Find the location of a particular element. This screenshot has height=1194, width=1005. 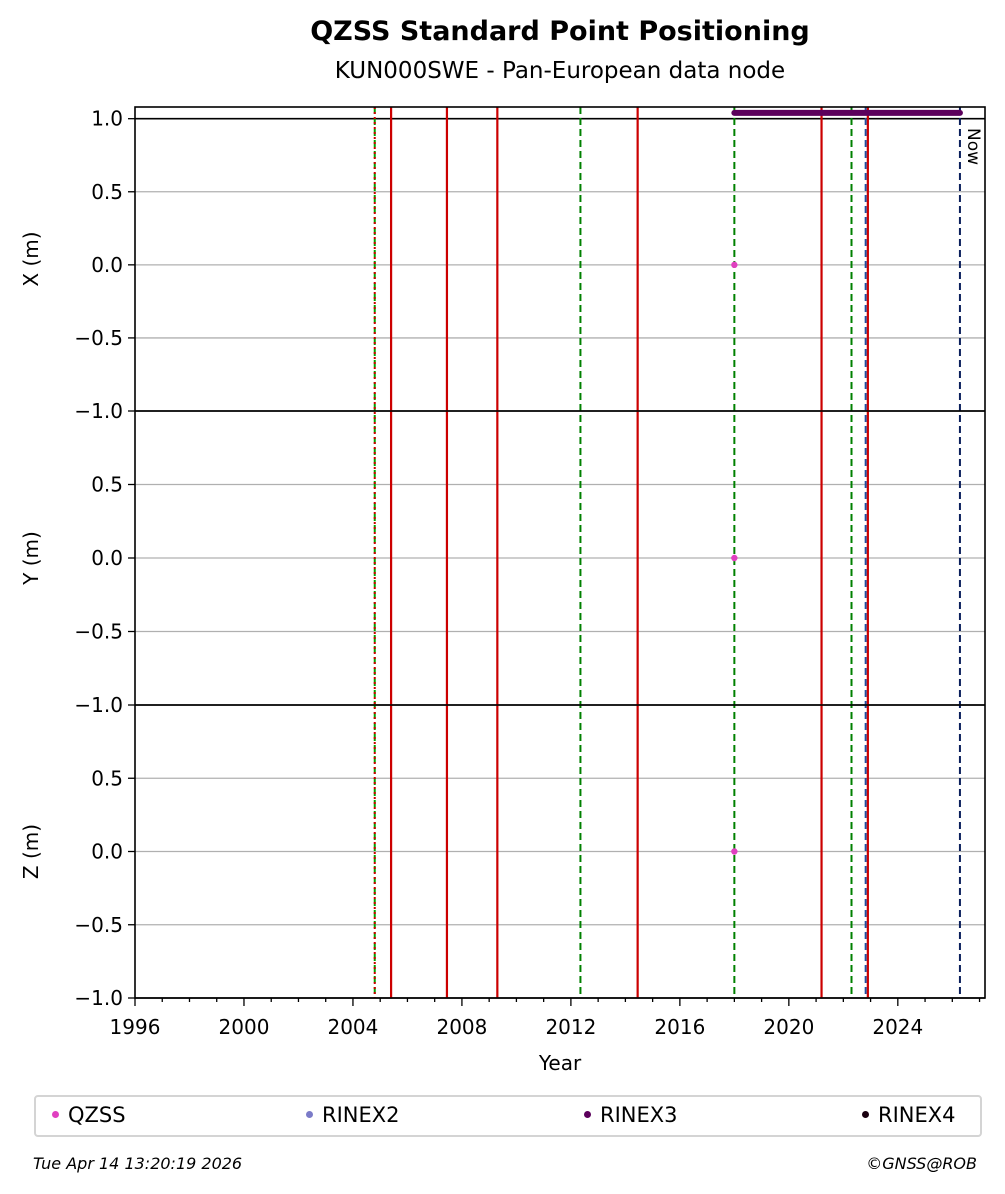

x-axis-label: Year is located at coordinates (560, 1063).